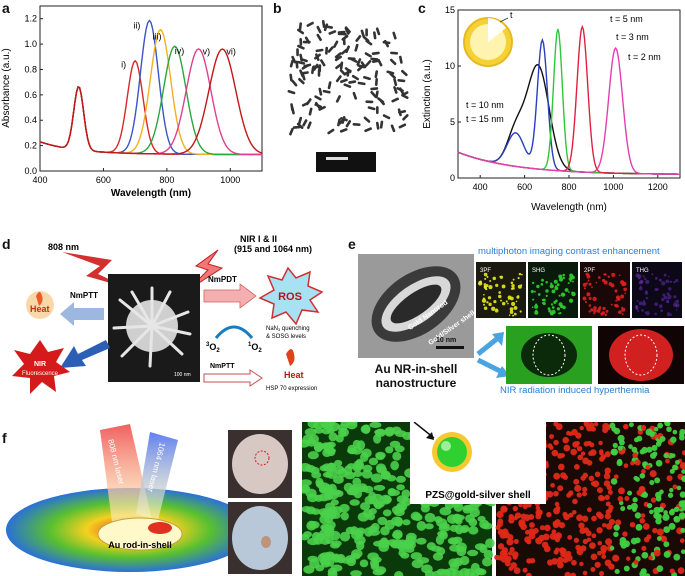 The height and width of the screenshot is (576, 685). Describe the element at coordinates (485, 271) in the screenshot. I see `svg-text: 3PF` at that location.